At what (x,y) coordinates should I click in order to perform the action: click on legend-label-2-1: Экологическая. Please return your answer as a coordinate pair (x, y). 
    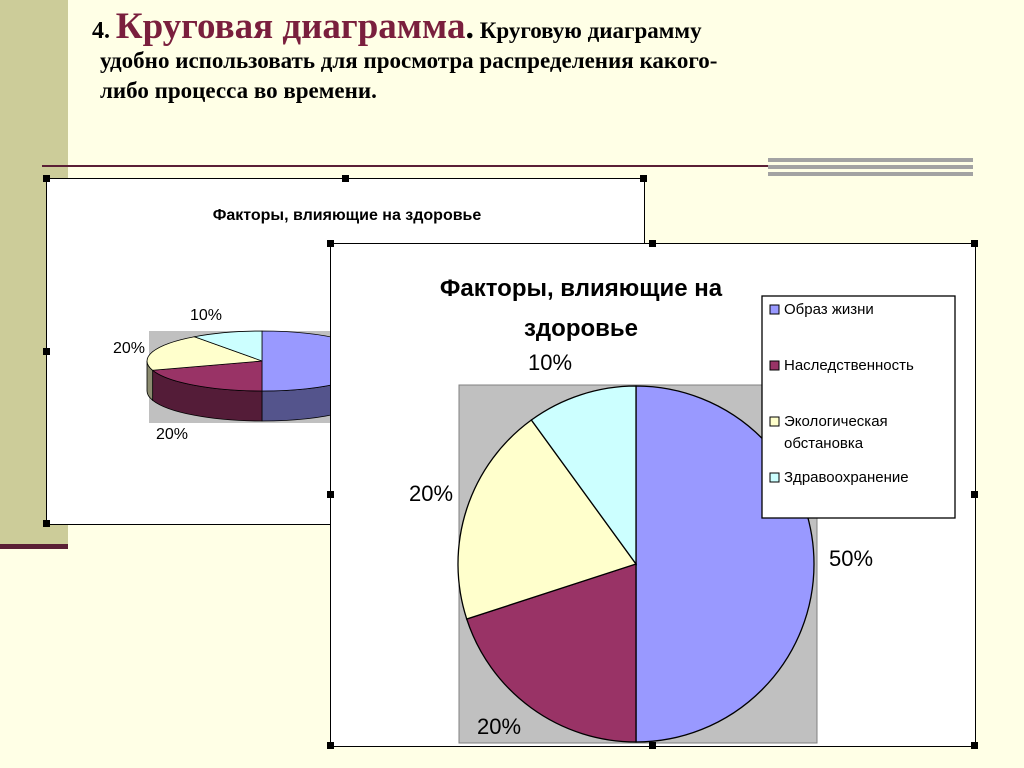
    Looking at the image, I should click on (836, 421).